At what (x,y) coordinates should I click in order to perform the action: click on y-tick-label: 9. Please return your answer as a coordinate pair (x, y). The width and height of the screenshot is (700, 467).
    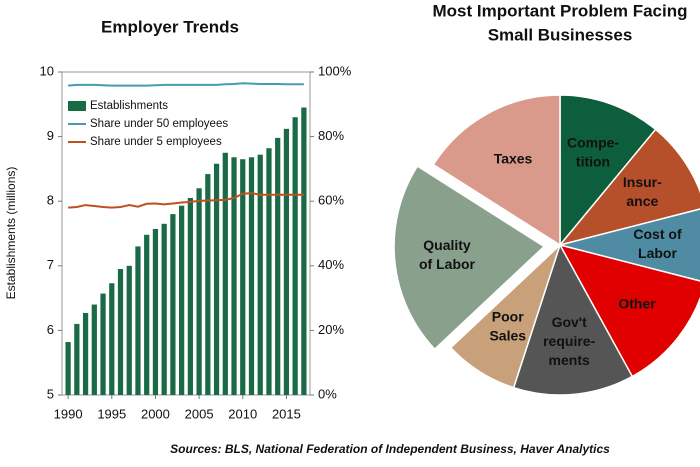
    Looking at the image, I should click on (50, 135).